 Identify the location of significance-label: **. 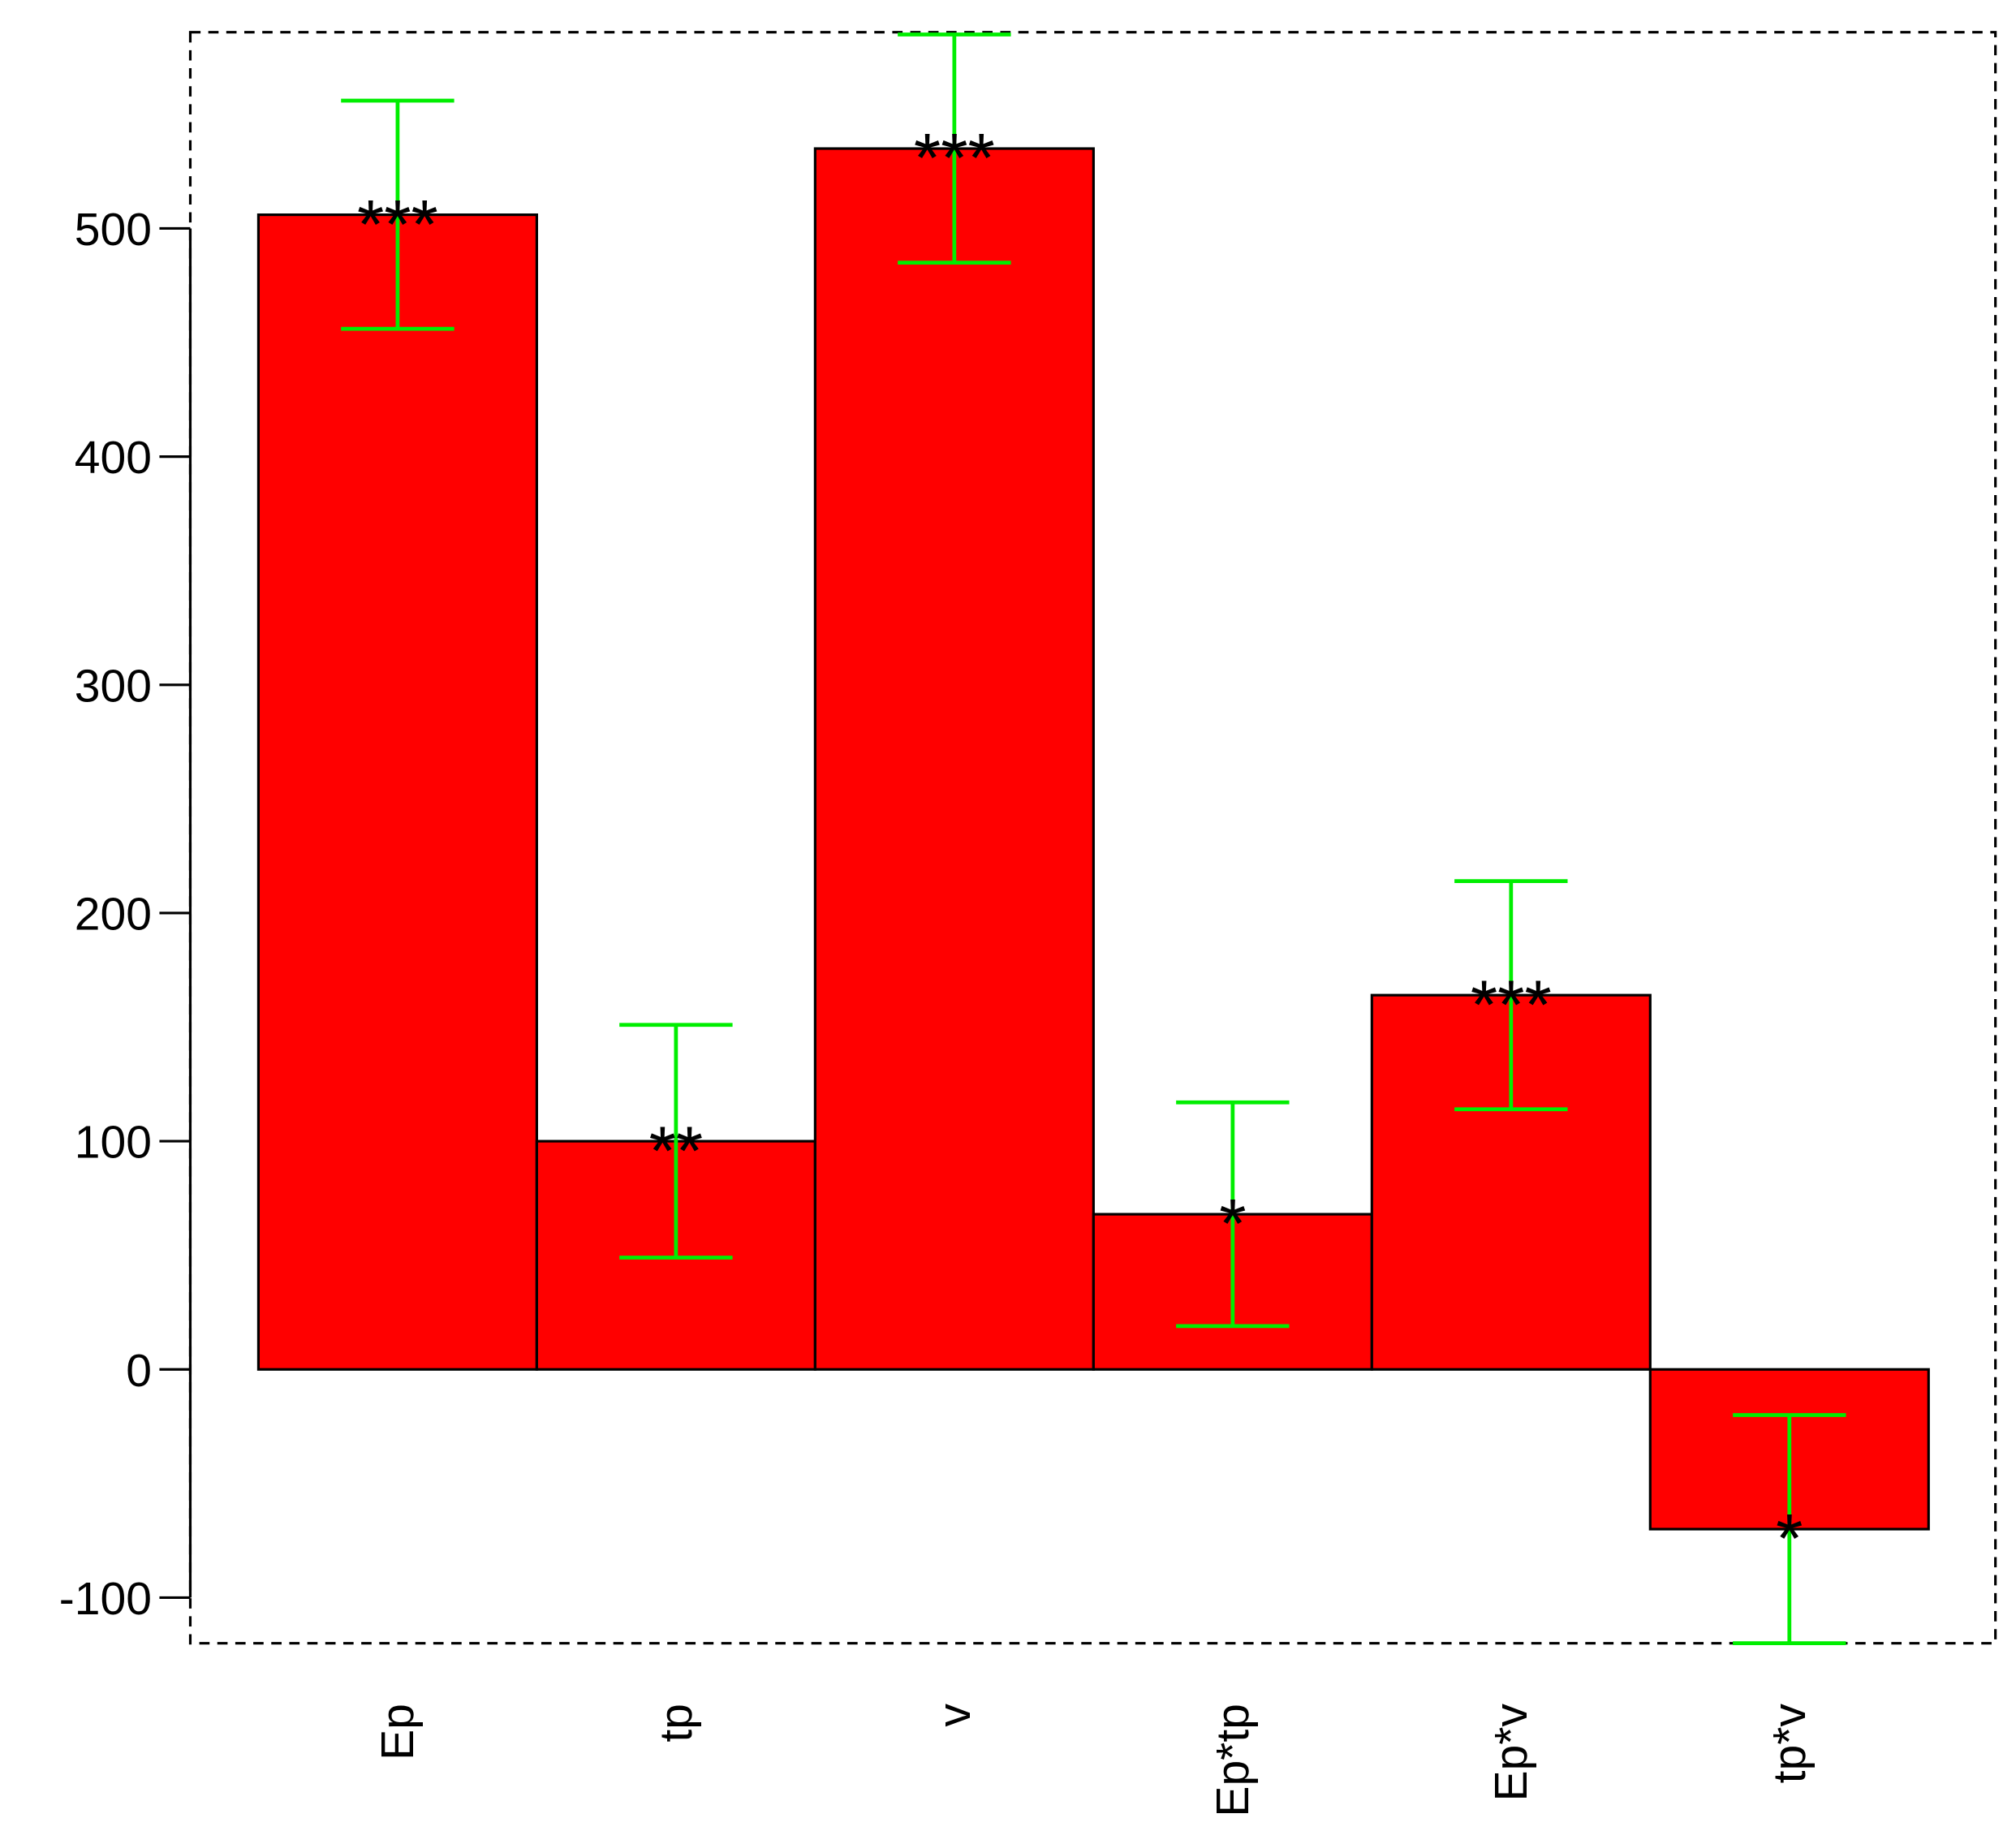
(677, 1151).